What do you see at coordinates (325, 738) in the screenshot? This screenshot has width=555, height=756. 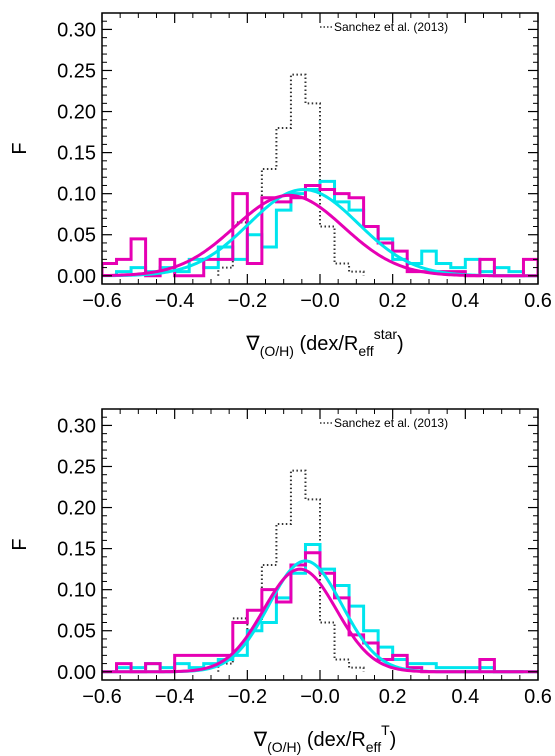 I see `x-axis-label: ∇(O/H) (dex/ReffT)` at bounding box center [325, 738].